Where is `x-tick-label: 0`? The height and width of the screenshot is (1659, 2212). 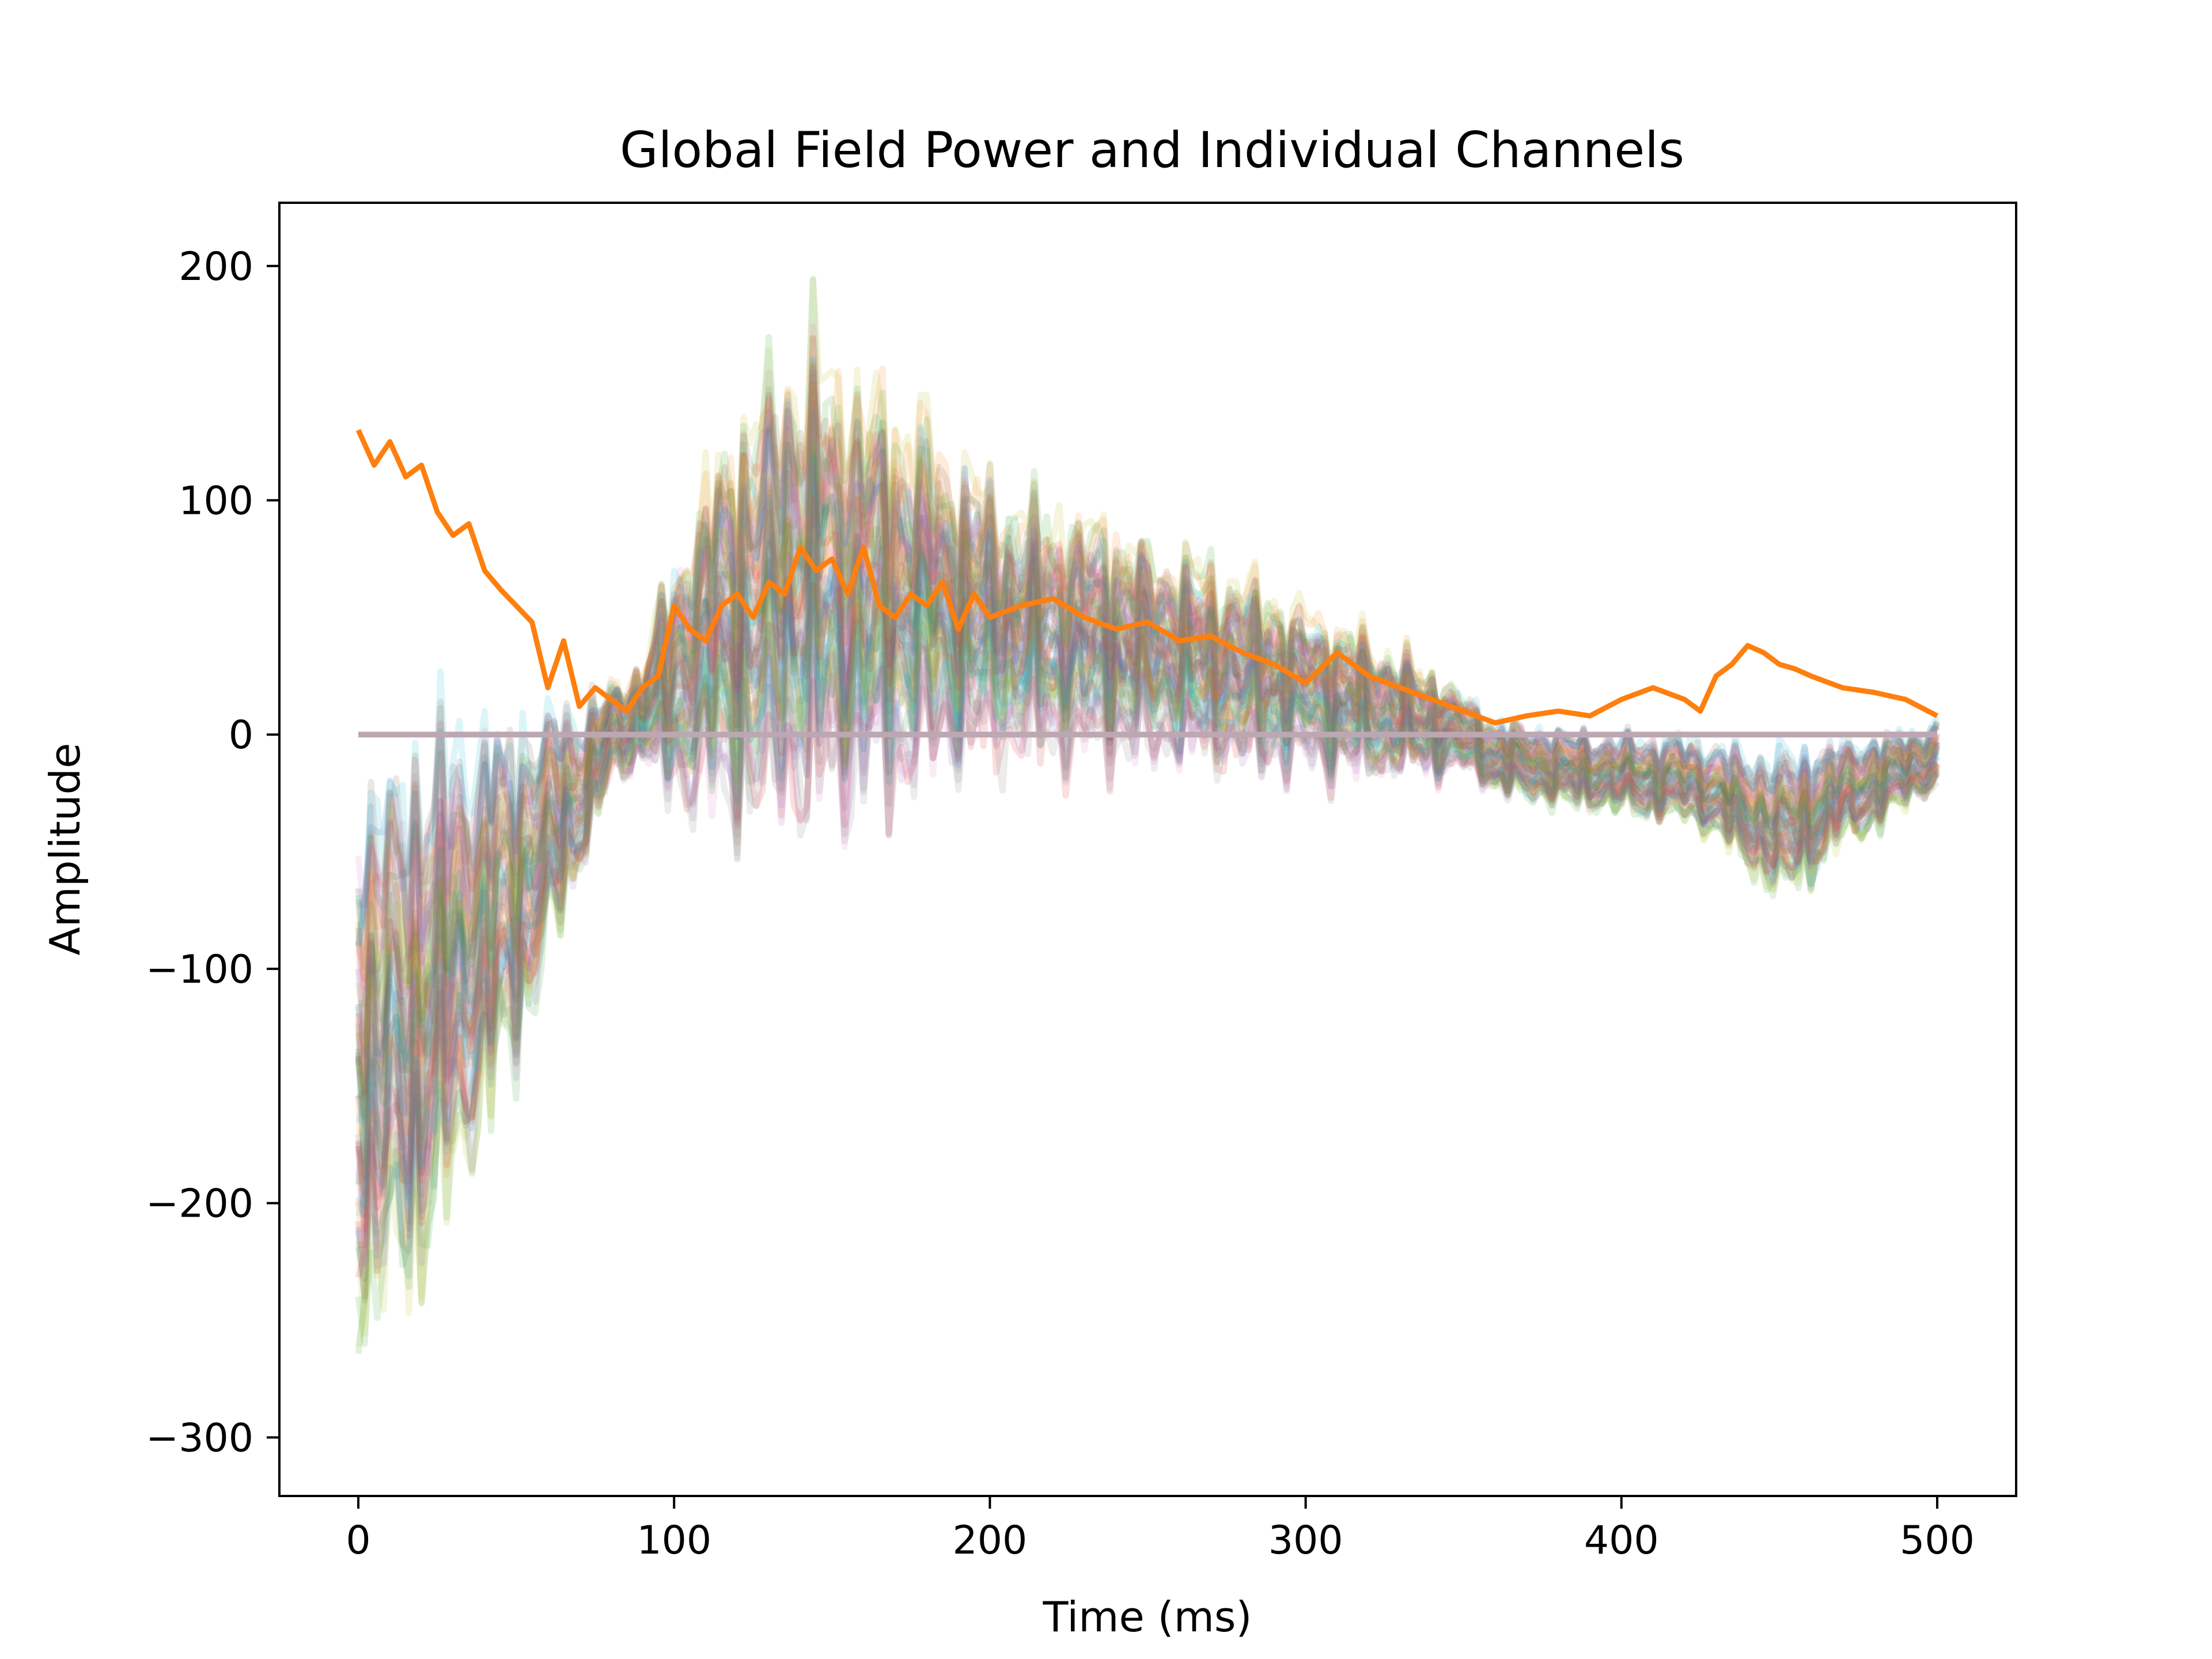 x-tick-label: 0 is located at coordinates (358, 1540).